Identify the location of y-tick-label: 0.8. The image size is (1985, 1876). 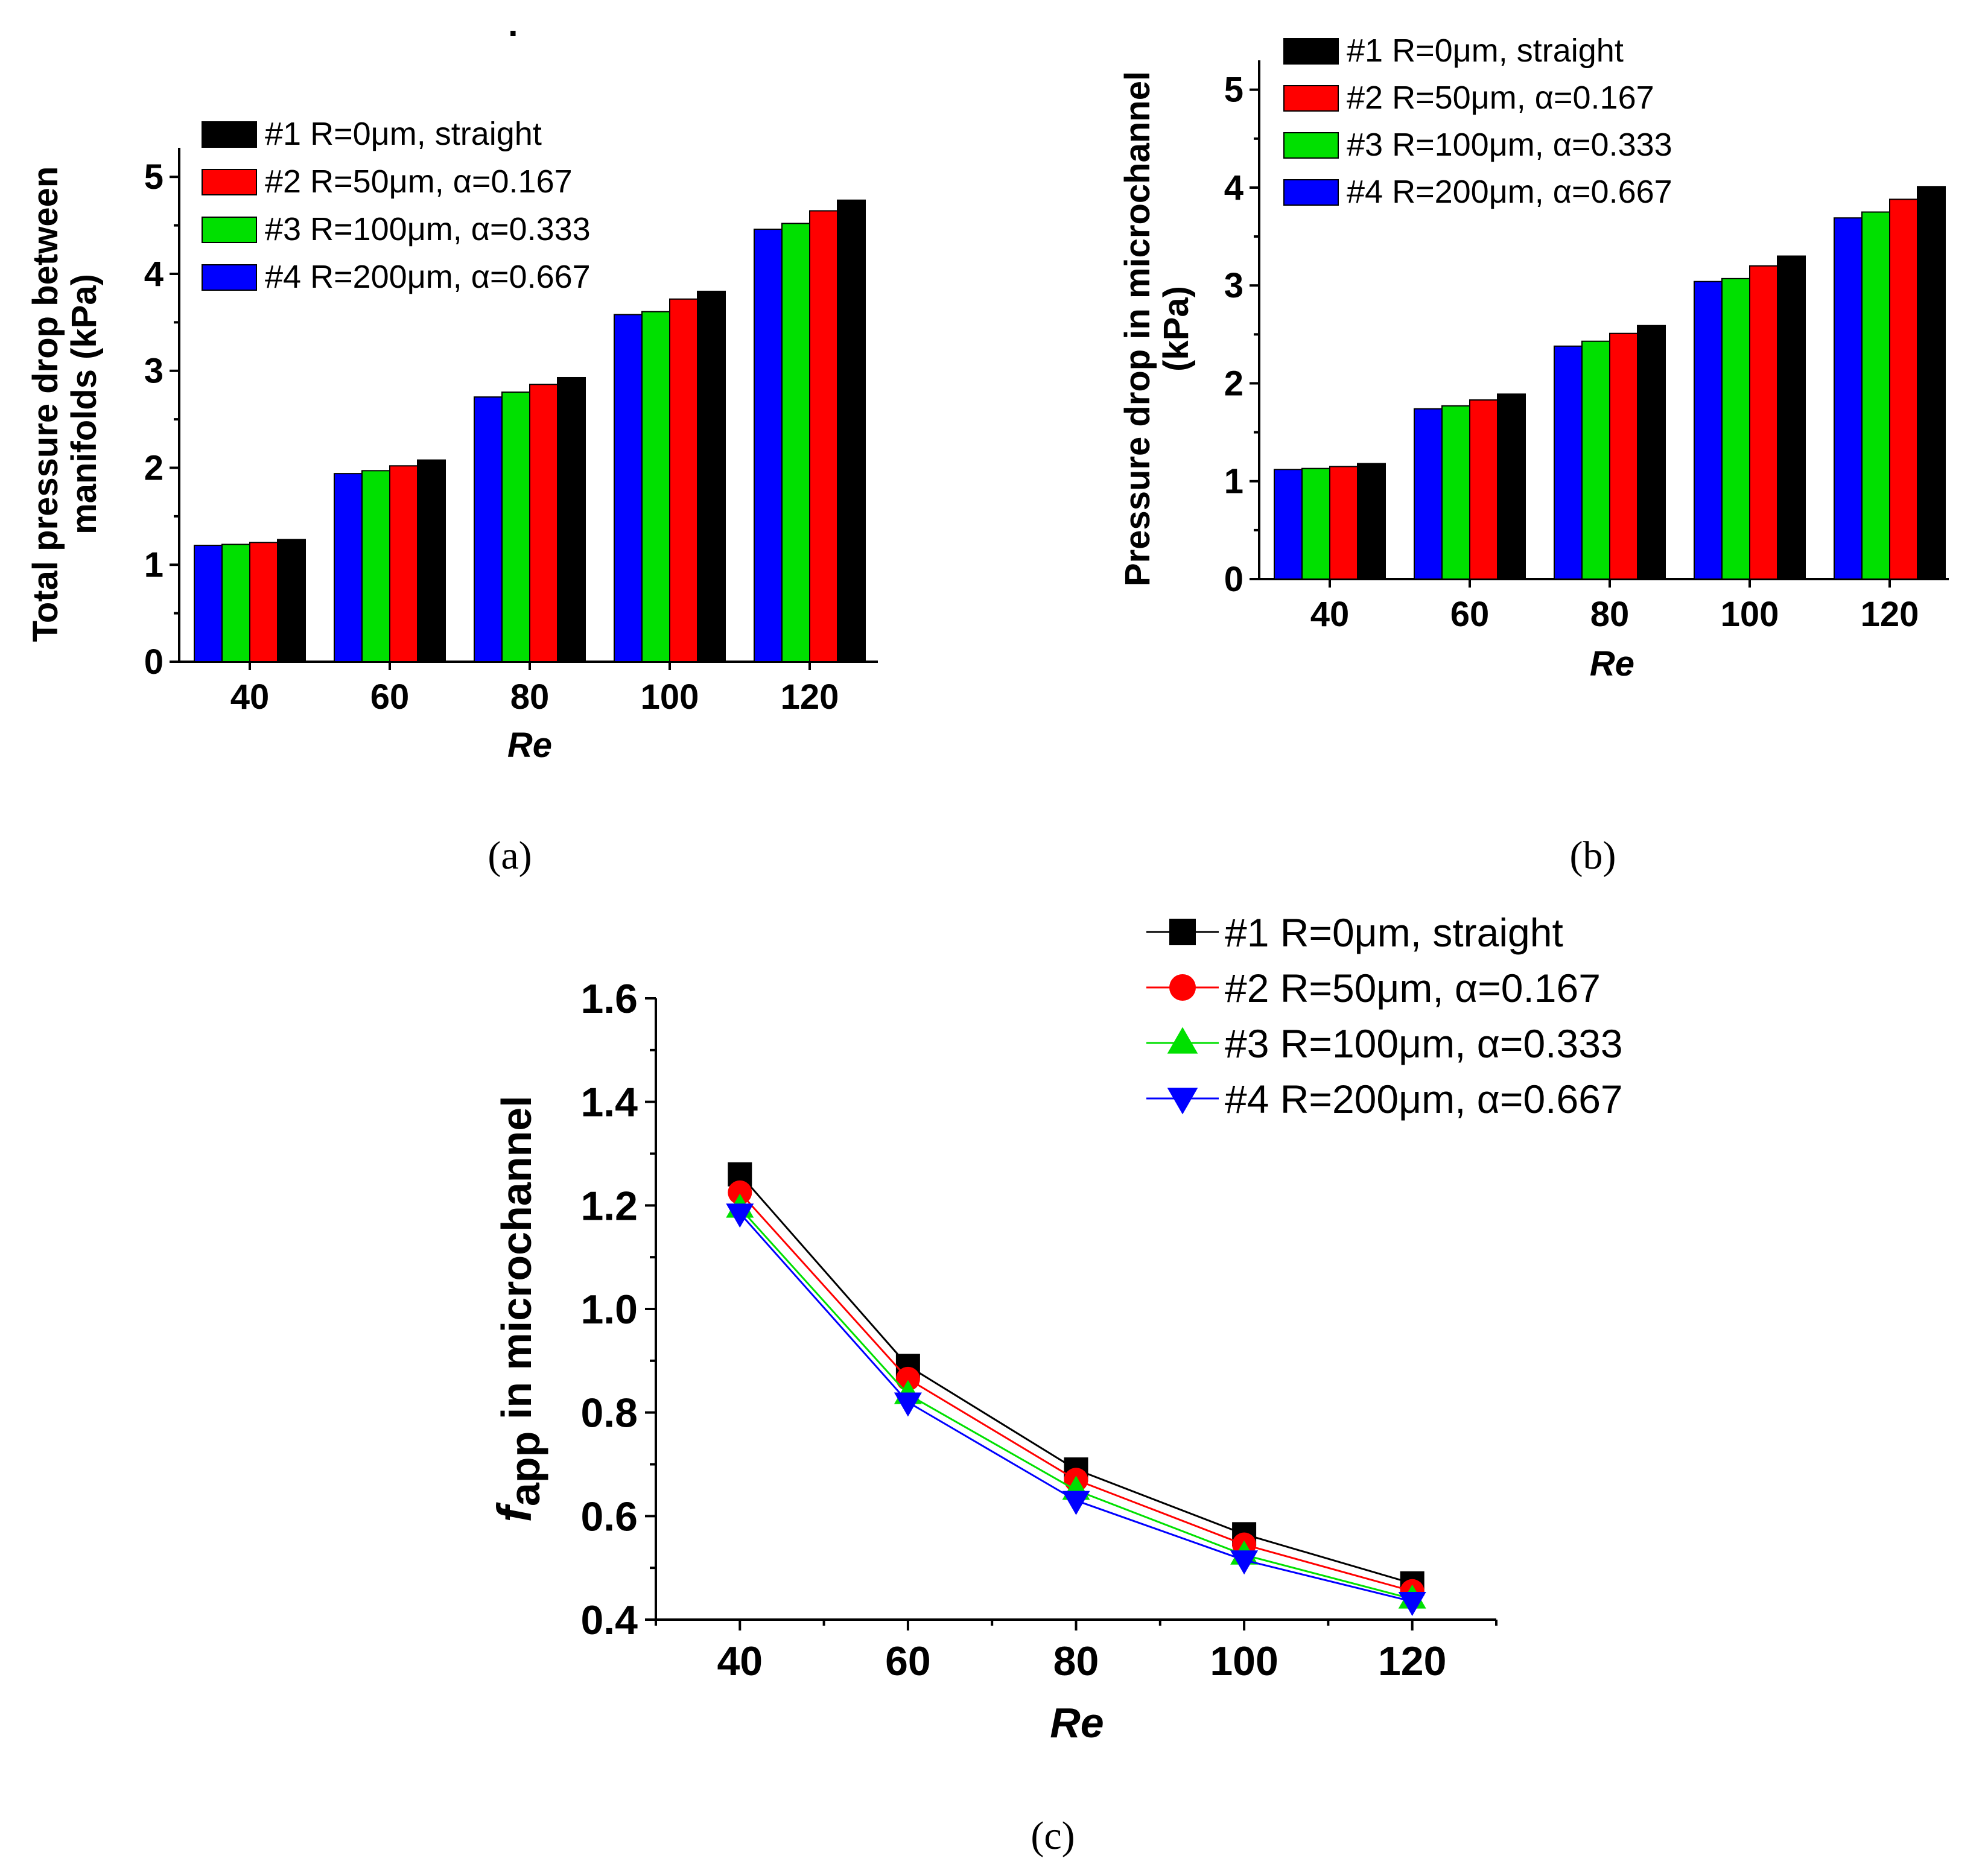
(609, 1413).